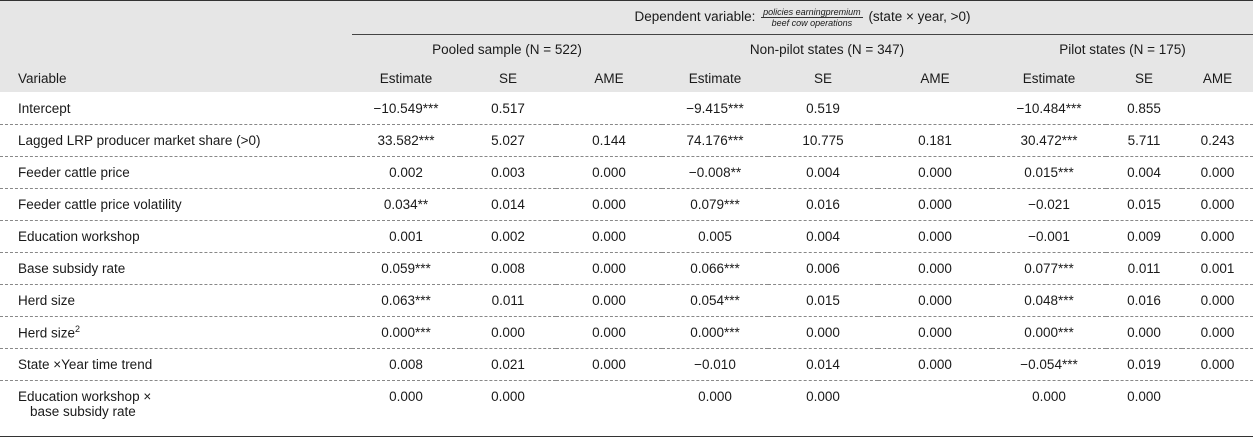 The height and width of the screenshot is (437, 1253). What do you see at coordinates (85, 396) in the screenshot?
I see `variable-label-line1: Education workshop ×` at bounding box center [85, 396].